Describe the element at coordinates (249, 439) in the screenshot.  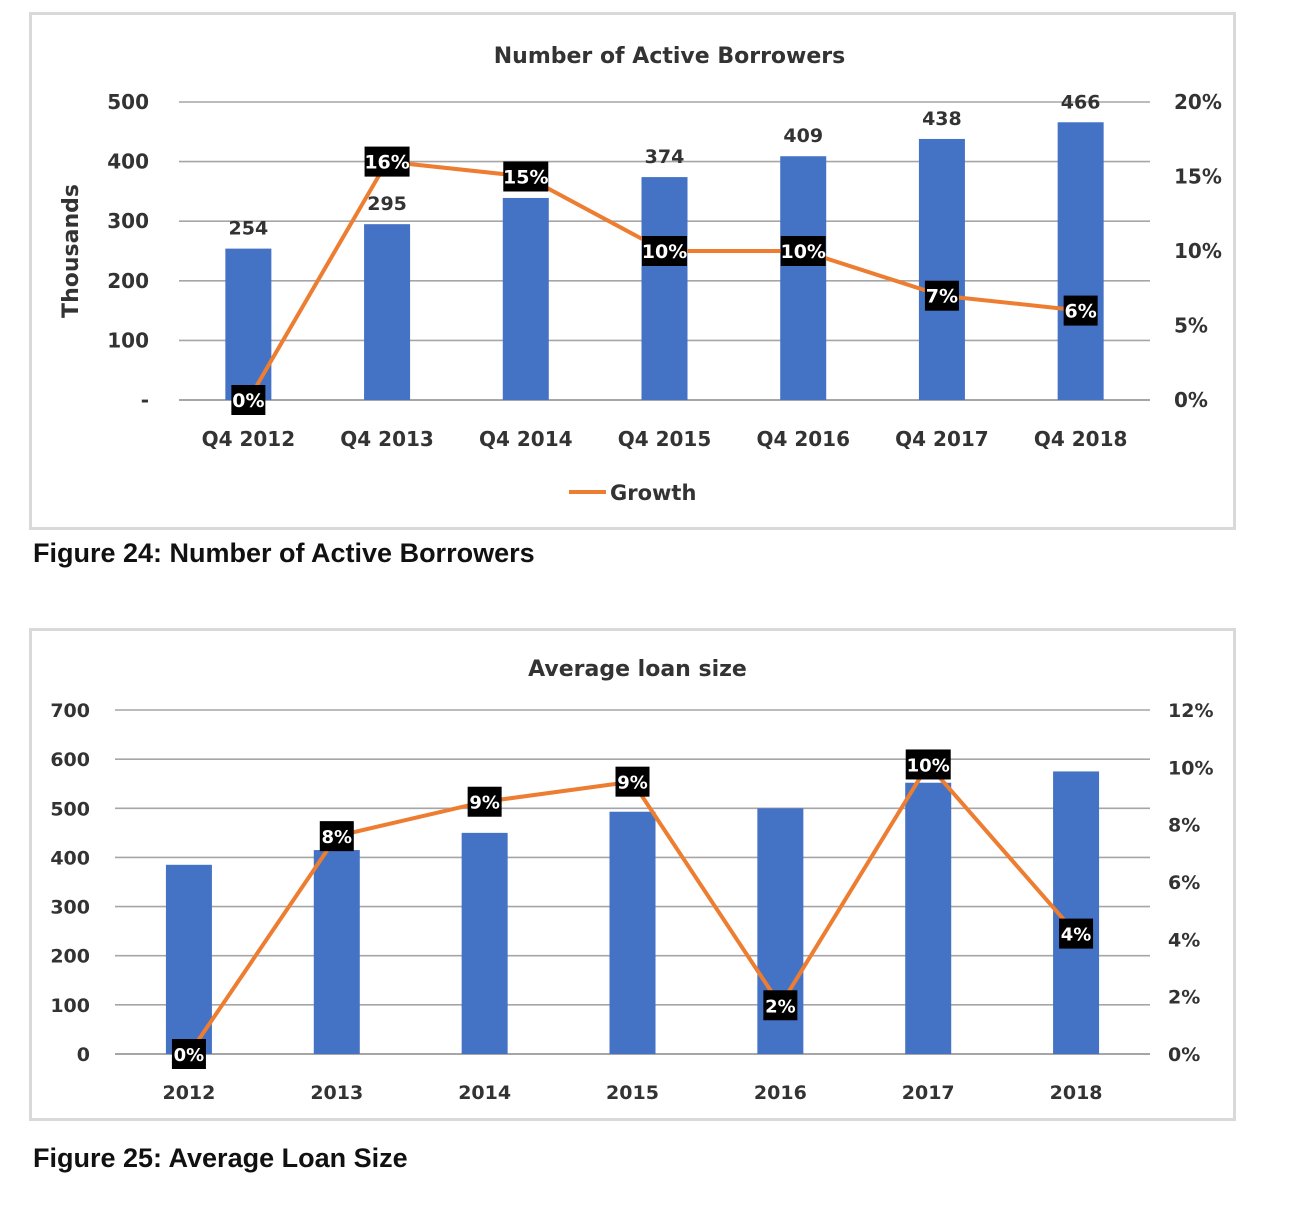
I see `x-tick-label: Q4 2012` at that location.